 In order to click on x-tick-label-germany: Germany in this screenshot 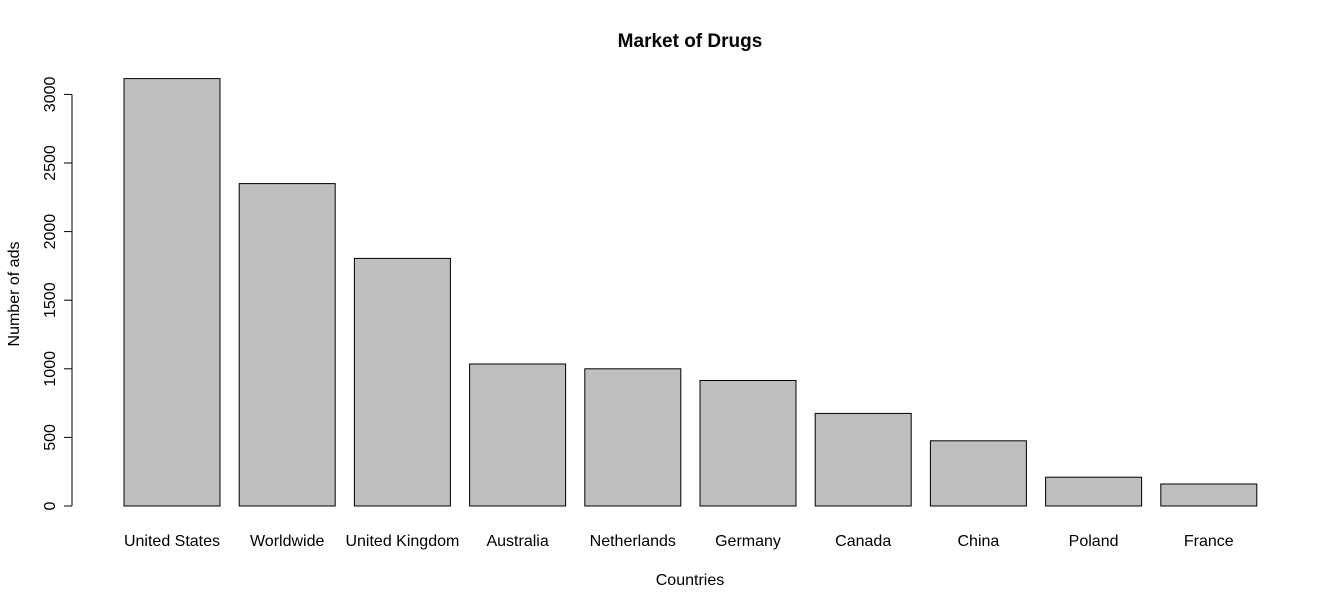, I will do `click(748, 541)`.